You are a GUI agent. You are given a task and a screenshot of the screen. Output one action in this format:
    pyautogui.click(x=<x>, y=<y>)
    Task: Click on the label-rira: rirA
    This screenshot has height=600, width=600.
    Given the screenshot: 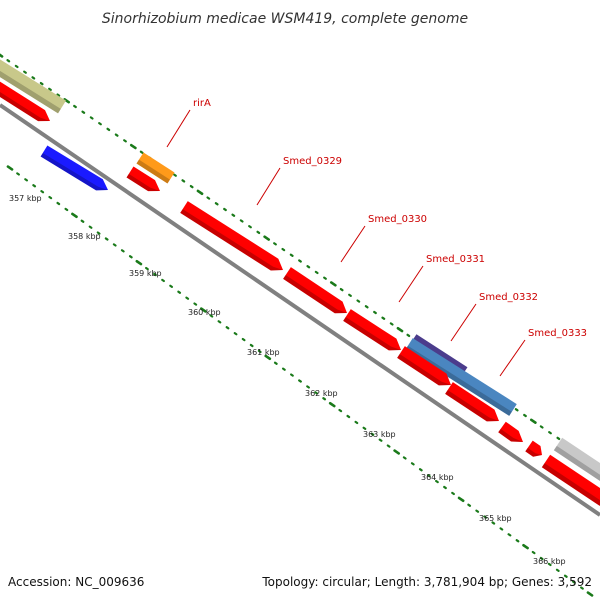 What is the action you would take?
    pyautogui.click(x=202, y=103)
    